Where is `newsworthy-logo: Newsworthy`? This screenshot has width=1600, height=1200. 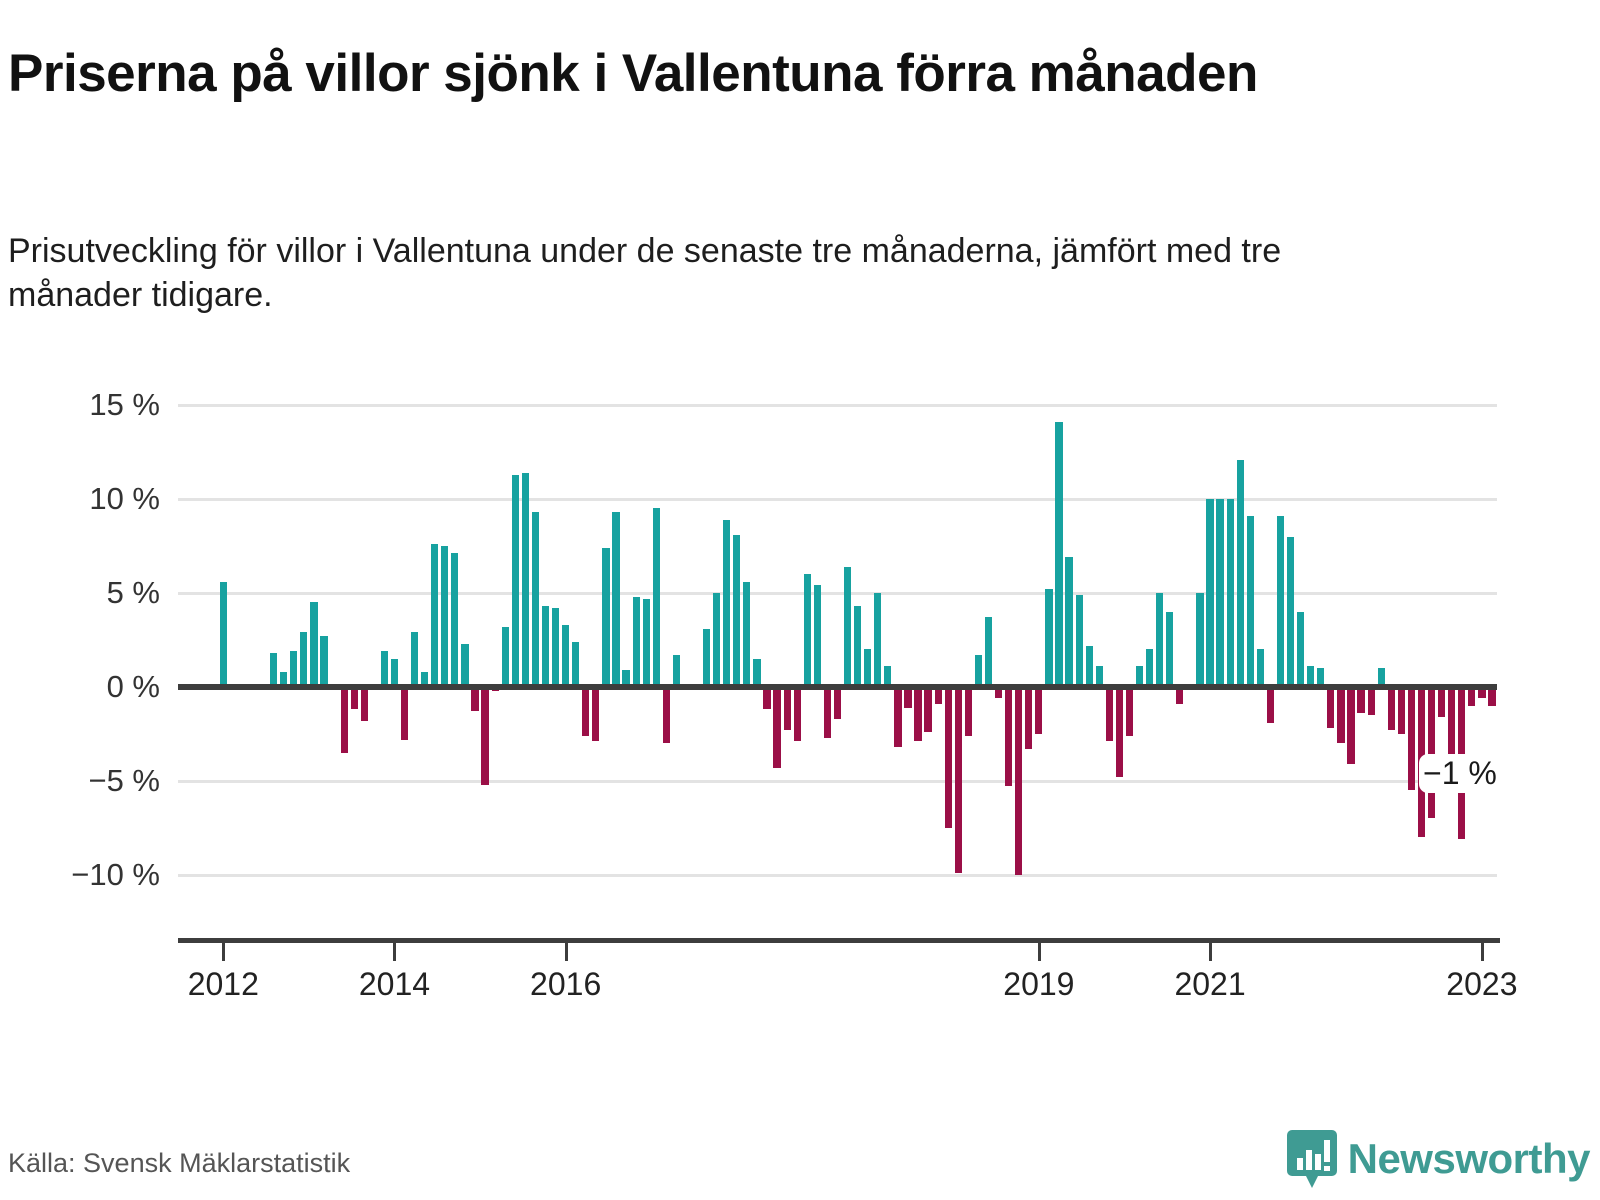
newsworthy-logo: Newsworthy is located at coordinates (1438, 1159).